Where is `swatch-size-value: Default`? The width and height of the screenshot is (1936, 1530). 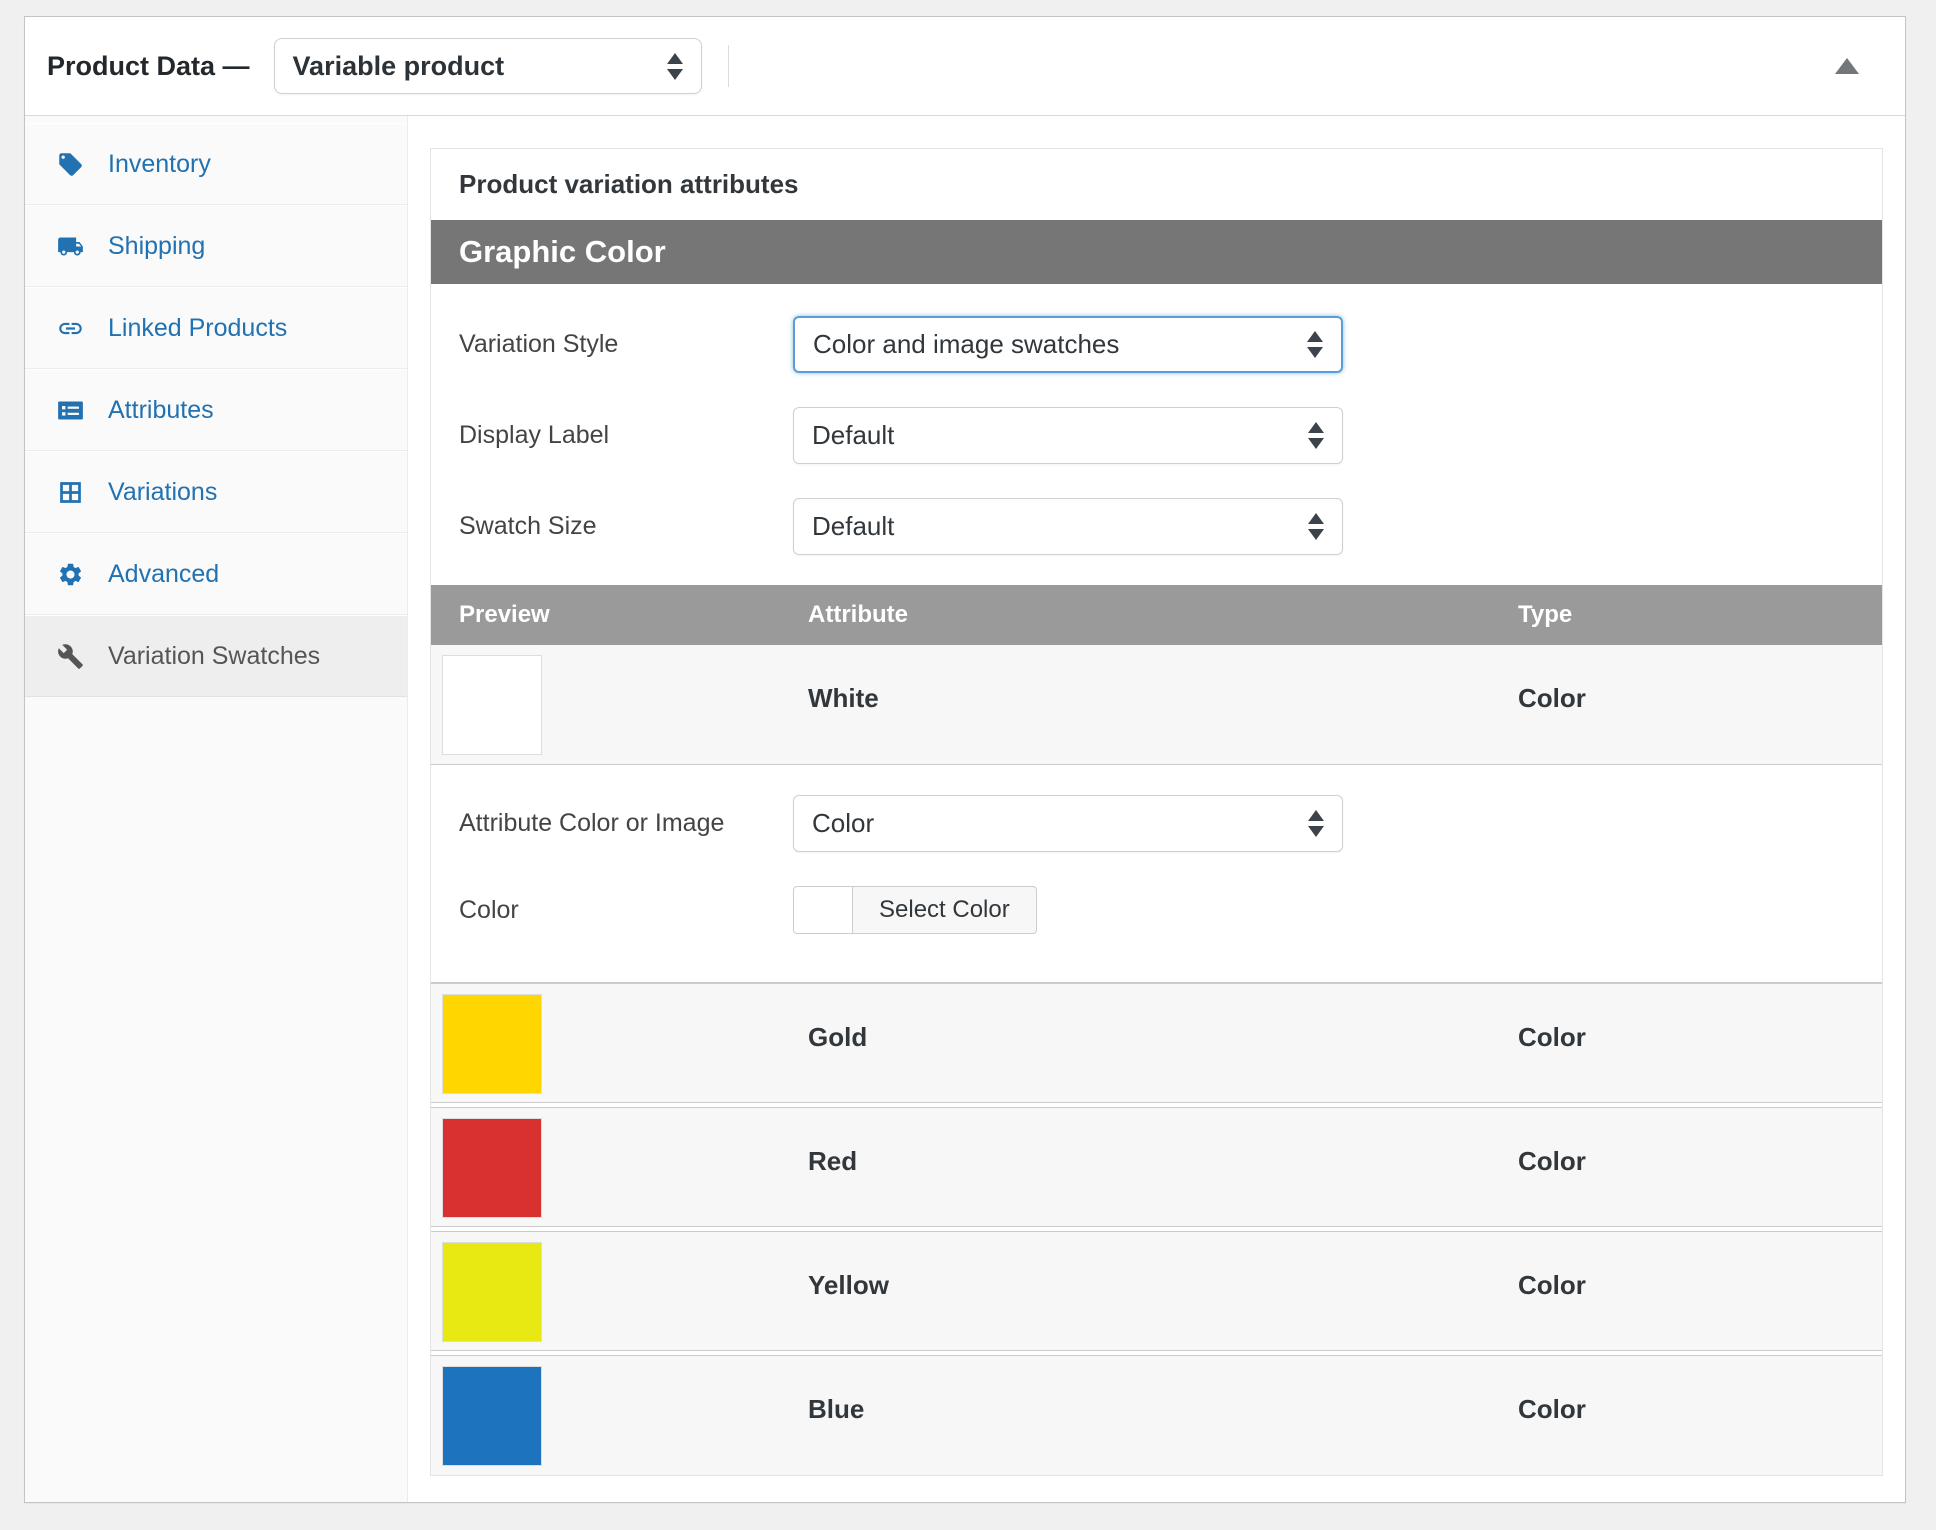 swatch-size-value: Default is located at coordinates (853, 526).